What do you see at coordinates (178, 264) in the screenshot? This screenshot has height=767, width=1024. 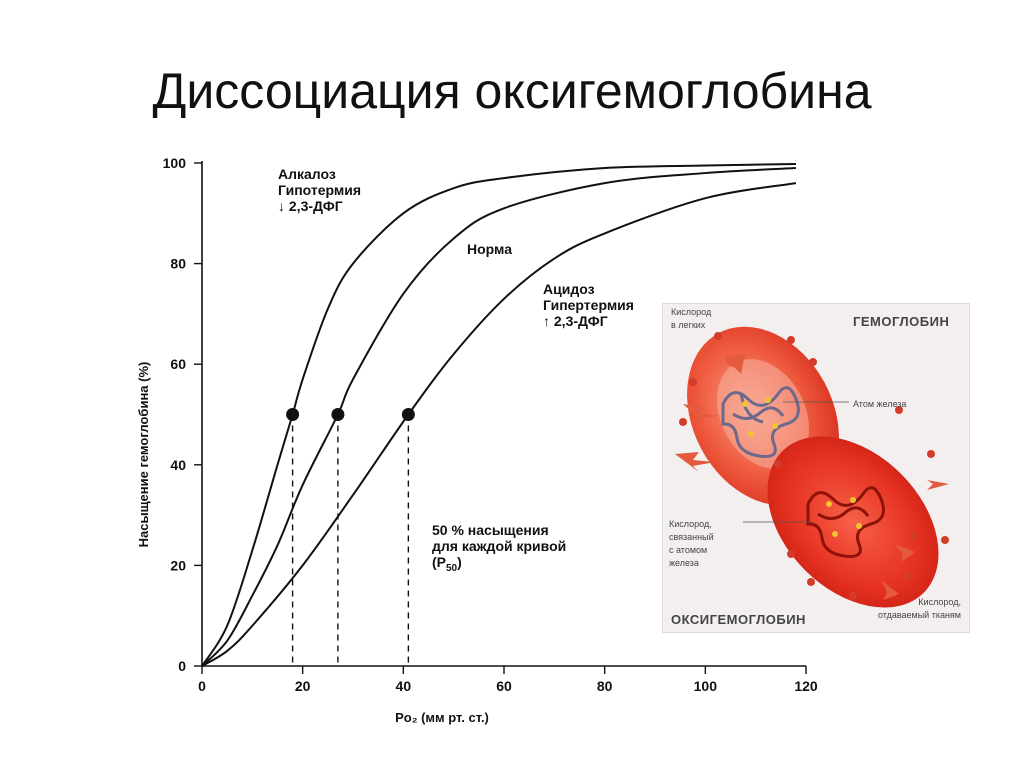 I see `y-tick-label: 80` at bounding box center [178, 264].